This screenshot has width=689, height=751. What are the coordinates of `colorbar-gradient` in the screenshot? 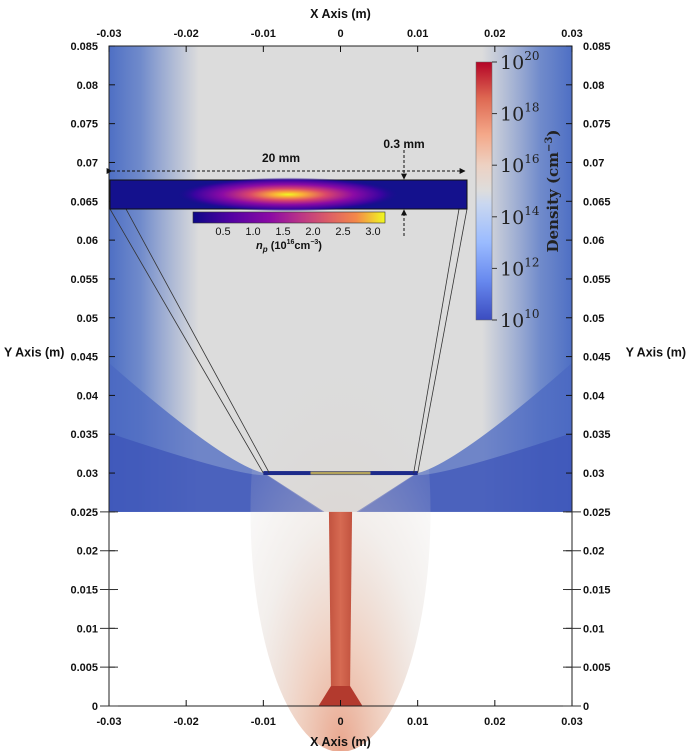 It's located at (484, 191).